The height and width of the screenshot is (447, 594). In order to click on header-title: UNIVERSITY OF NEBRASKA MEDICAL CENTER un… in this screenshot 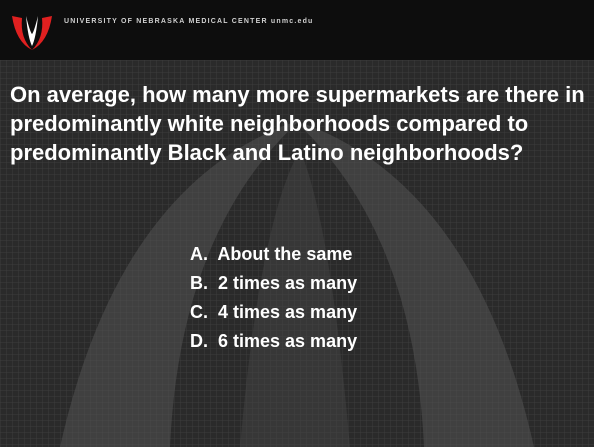, I will do `click(189, 21)`.